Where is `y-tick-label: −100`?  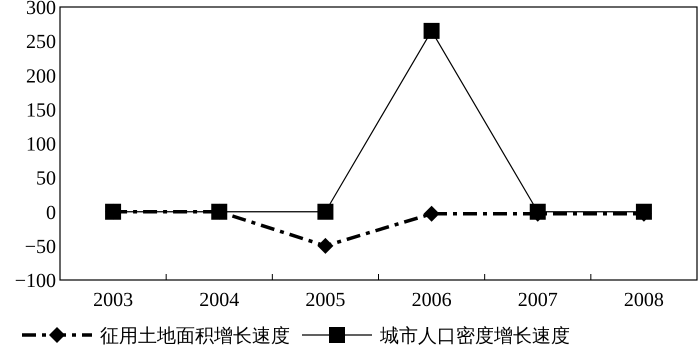
y-tick-label: −100 is located at coordinates (35, 281).